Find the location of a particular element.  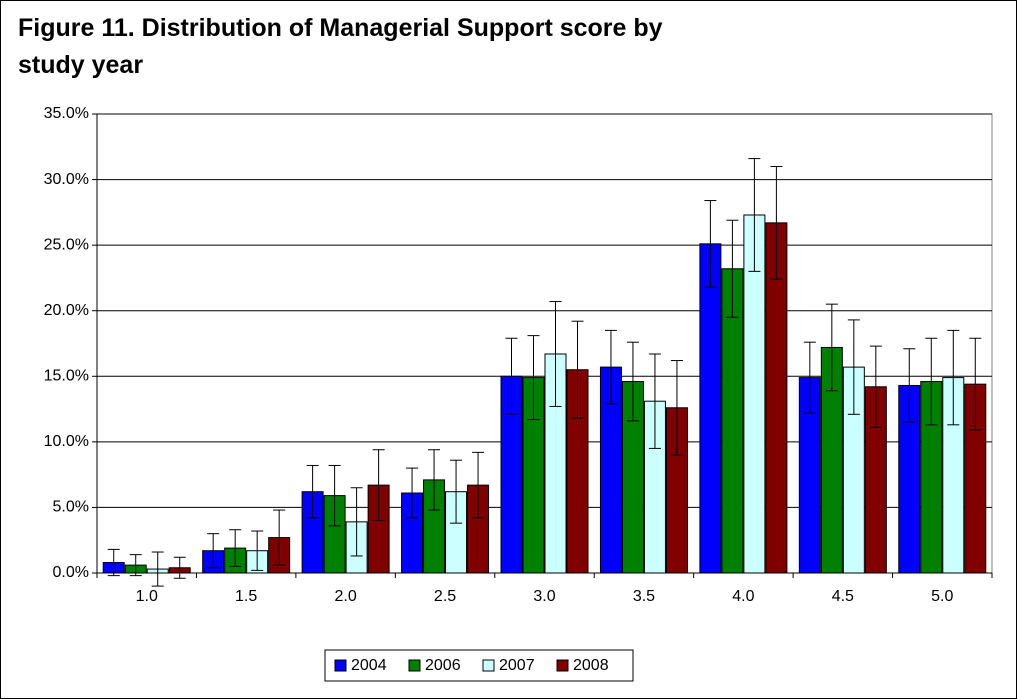

bar is located at coordinates (710, 408).